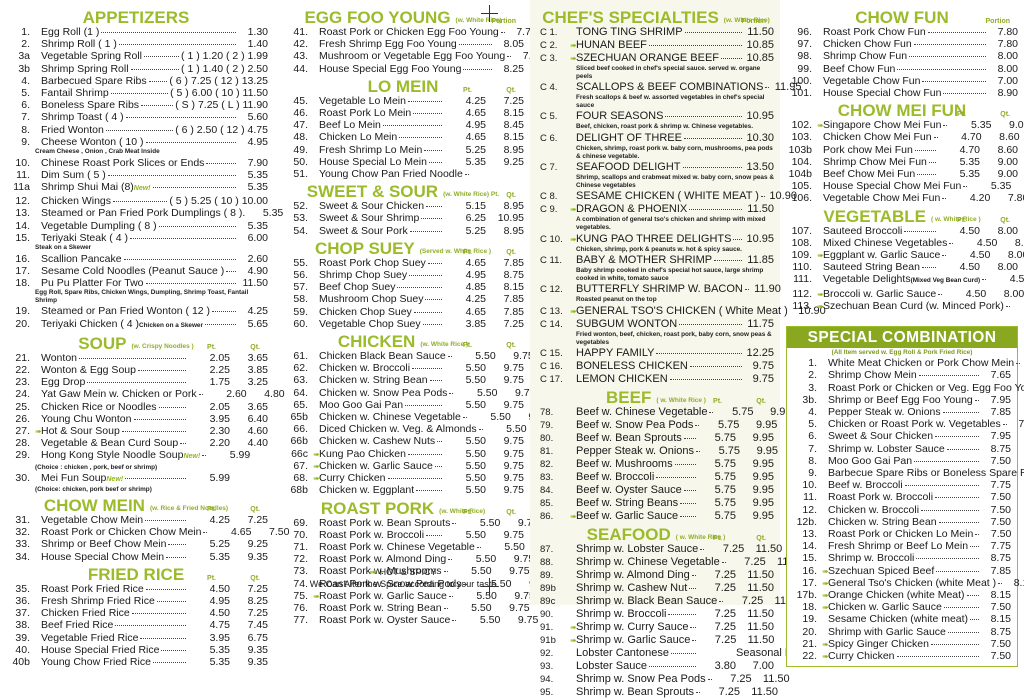  I want to click on menu-item: C 6. DELIGHT OF THREE 10.30, so click(656, 138).